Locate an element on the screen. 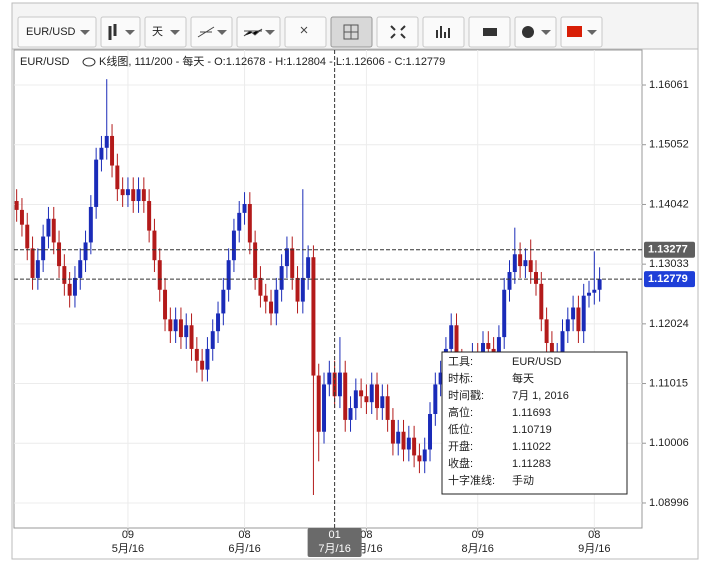 The height and width of the screenshot is (581, 706). chart-type-button is located at coordinates (120, 32).